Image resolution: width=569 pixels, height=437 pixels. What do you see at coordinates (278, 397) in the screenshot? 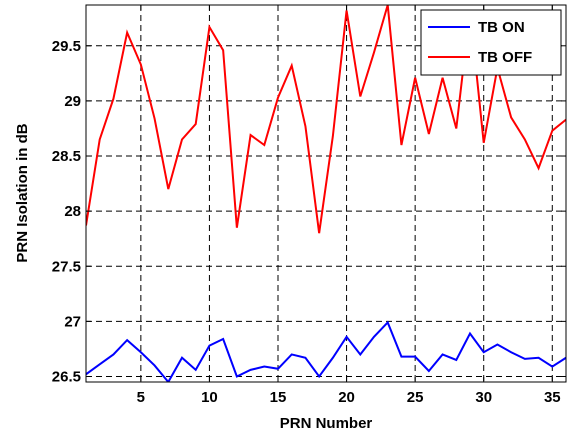
I see `x-tick-label: 15` at bounding box center [278, 397].